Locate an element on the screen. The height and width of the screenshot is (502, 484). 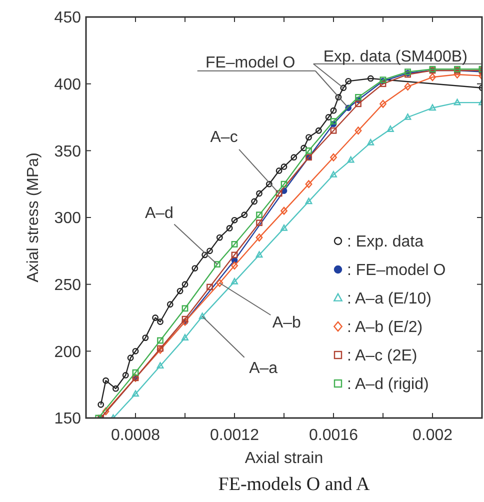
annotation: A–c is located at coordinates (224, 137).